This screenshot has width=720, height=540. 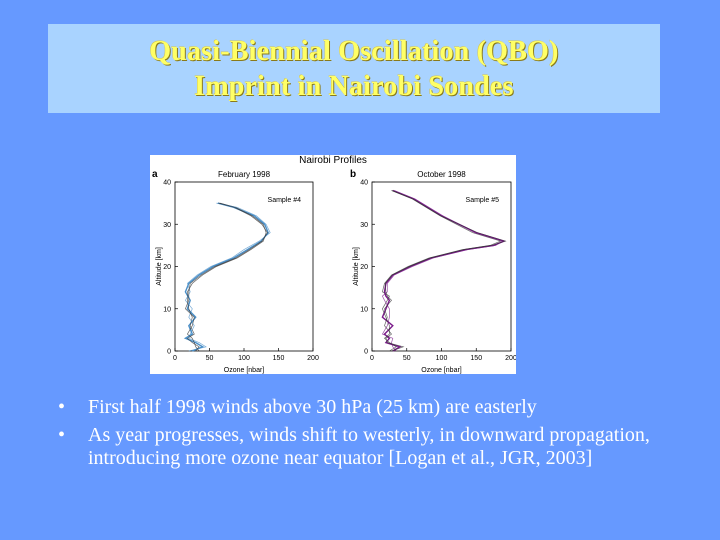 I want to click on plot-frame-a, so click(x=244, y=266).